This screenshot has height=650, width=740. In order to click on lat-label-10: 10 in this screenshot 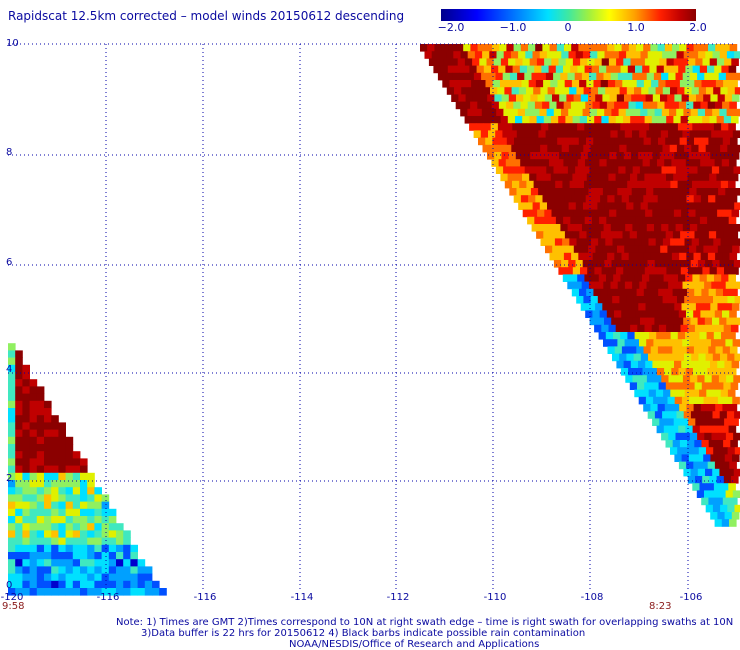, I will do `click(12, 43)`.